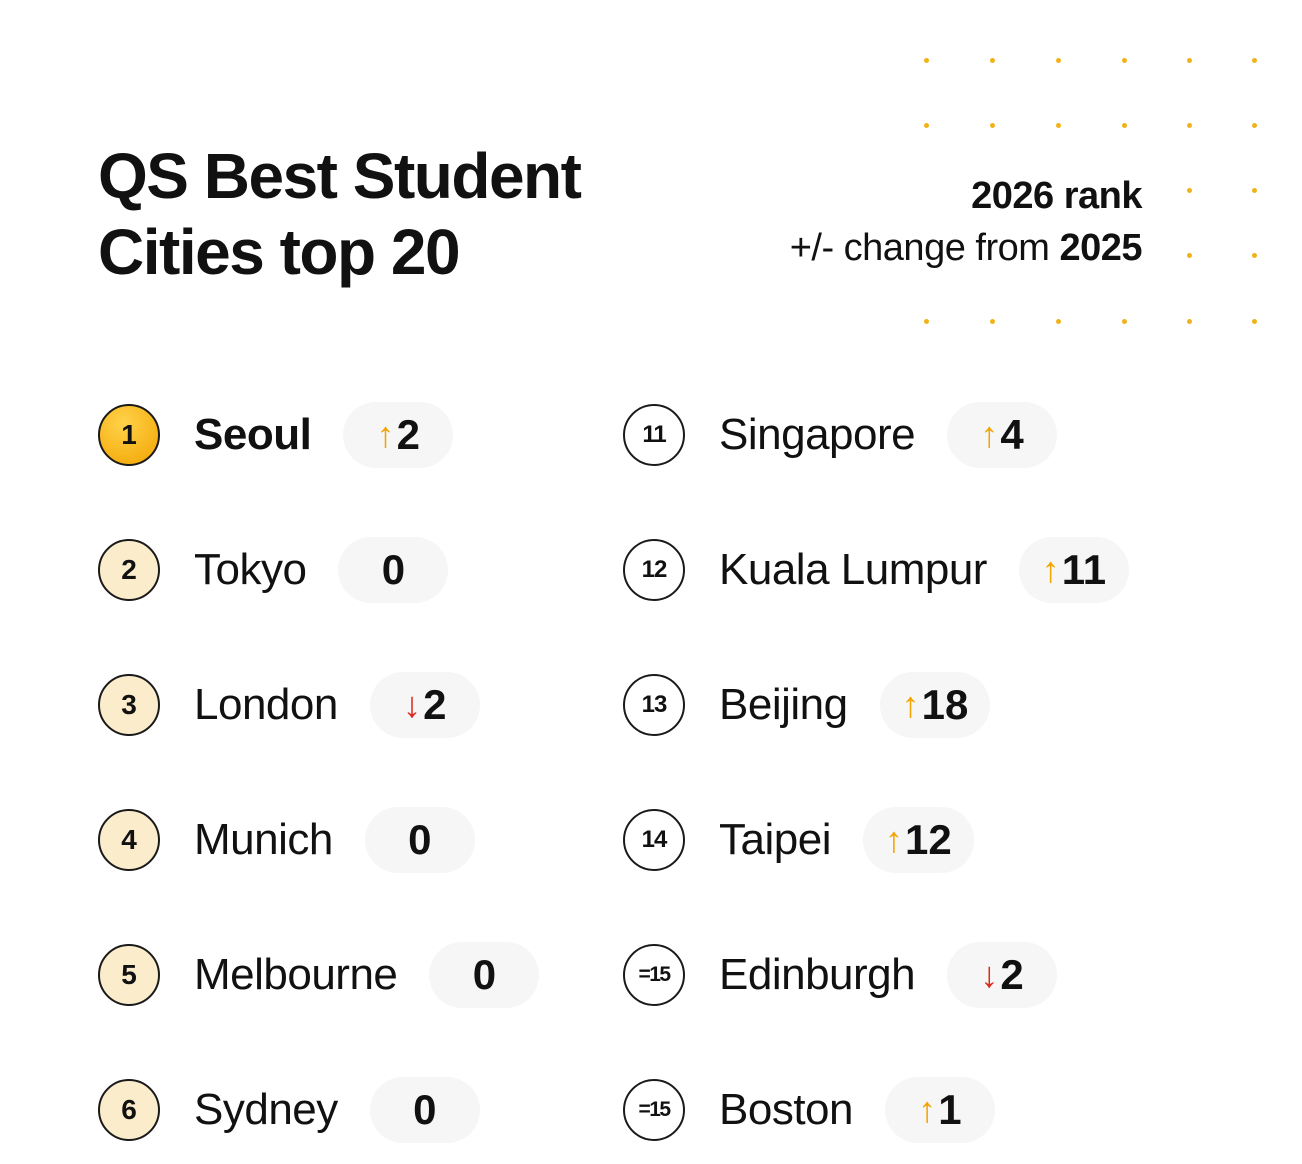 This screenshot has width=1302, height=1164. I want to click on city-name: Tokyo, so click(250, 569).